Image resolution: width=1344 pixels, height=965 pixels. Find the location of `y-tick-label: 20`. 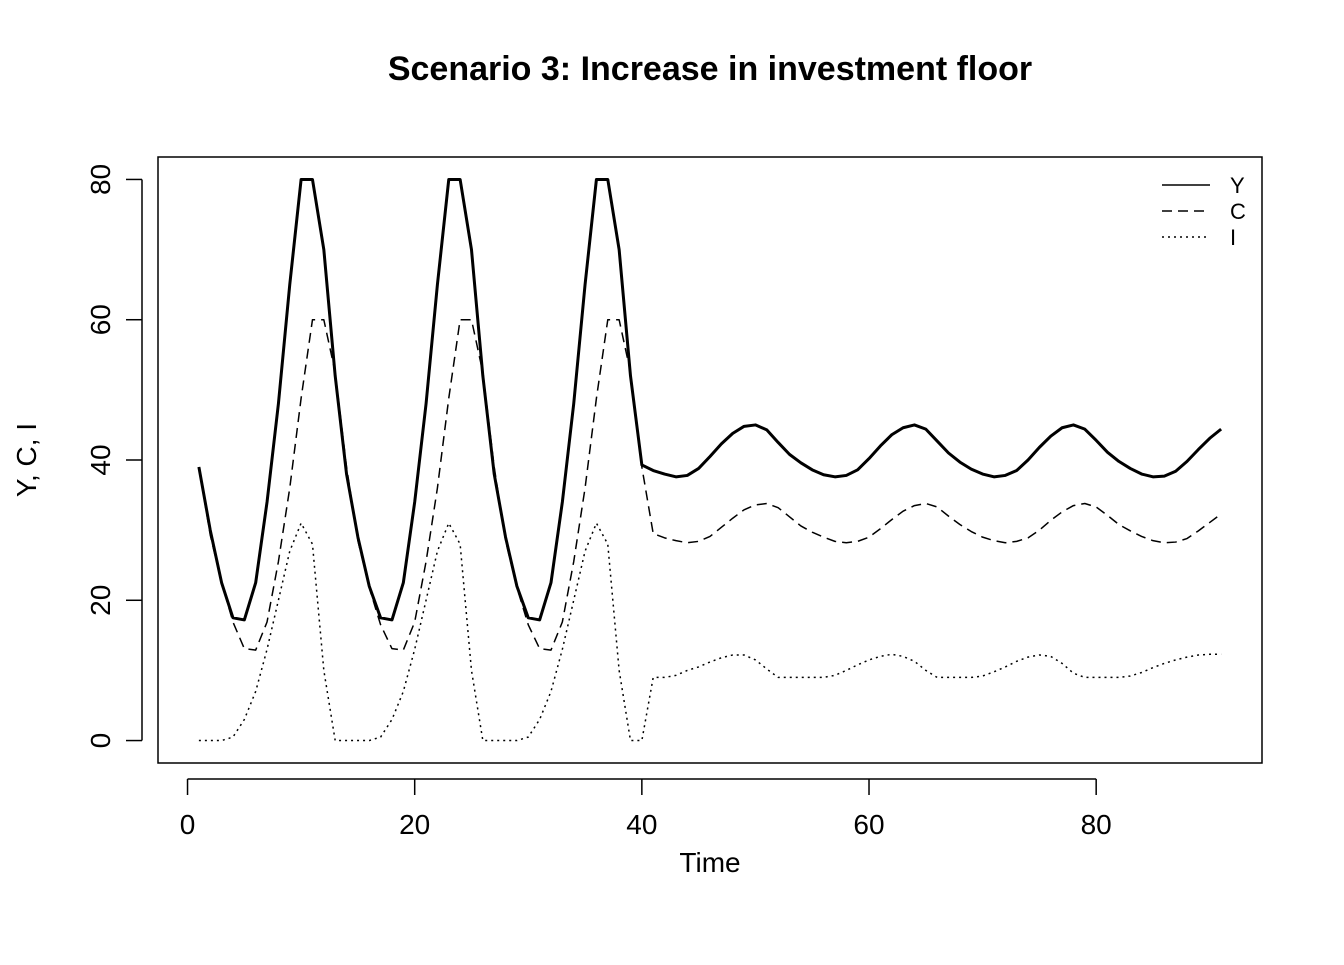

y-tick-label: 20 is located at coordinates (100, 600).